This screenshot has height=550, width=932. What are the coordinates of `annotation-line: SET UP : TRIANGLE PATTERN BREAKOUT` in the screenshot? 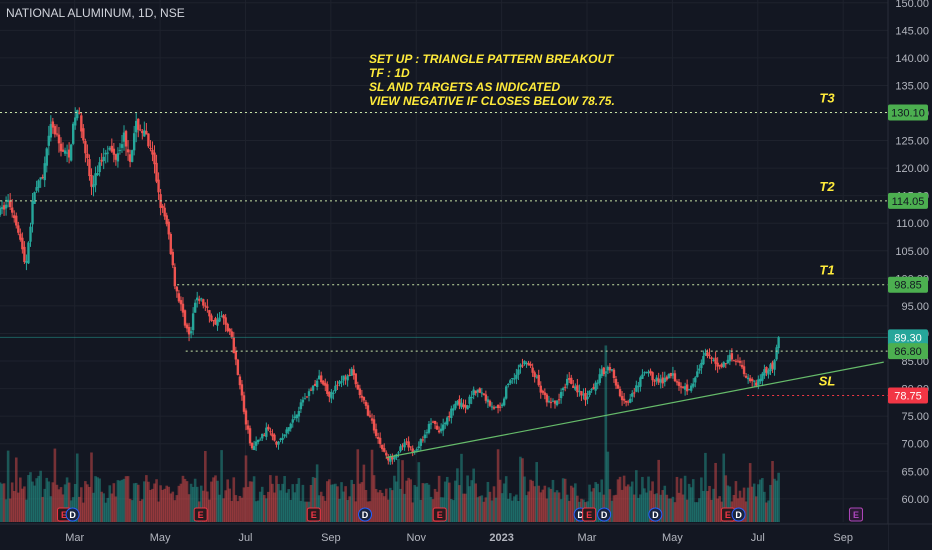 It's located at (492, 59).